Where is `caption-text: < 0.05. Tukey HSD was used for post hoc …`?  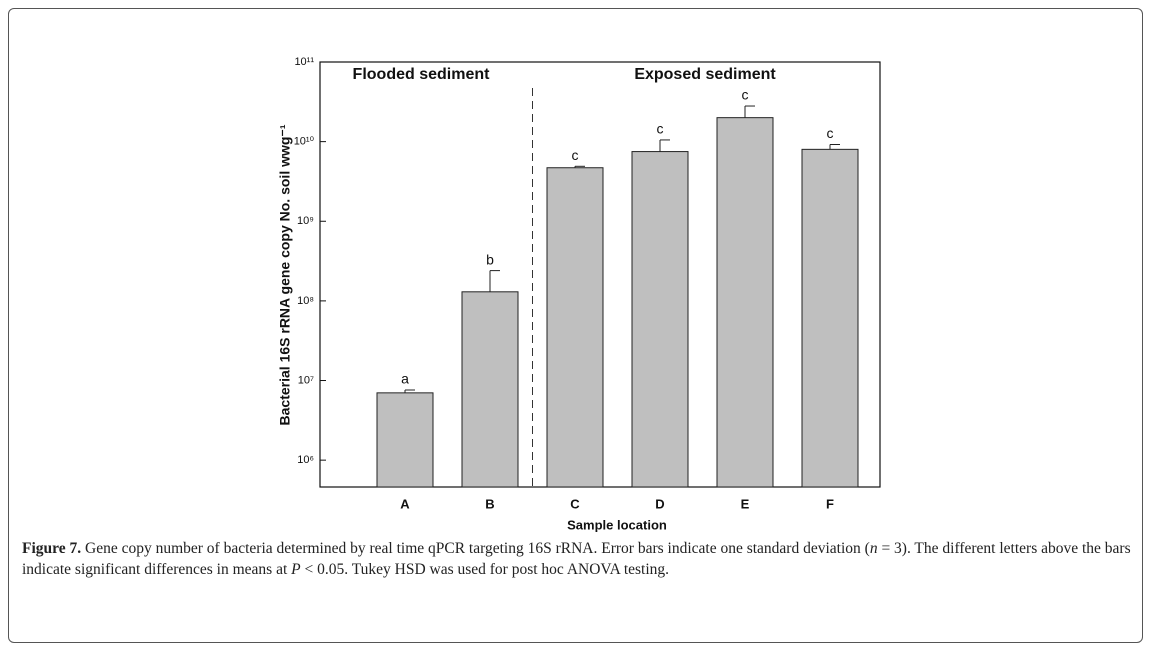 caption-text: < 0.05. Tukey HSD was used for post hoc … is located at coordinates (485, 569).